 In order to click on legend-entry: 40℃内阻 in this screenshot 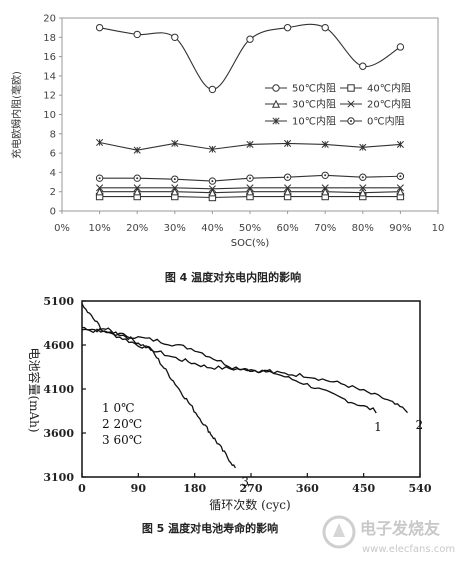, I will do `click(375, 88)`.